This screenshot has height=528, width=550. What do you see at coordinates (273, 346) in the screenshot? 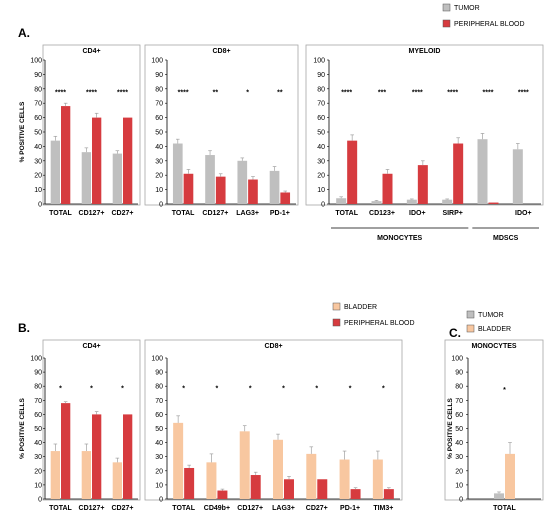
I see `chart-title: CD8+` at bounding box center [273, 346].